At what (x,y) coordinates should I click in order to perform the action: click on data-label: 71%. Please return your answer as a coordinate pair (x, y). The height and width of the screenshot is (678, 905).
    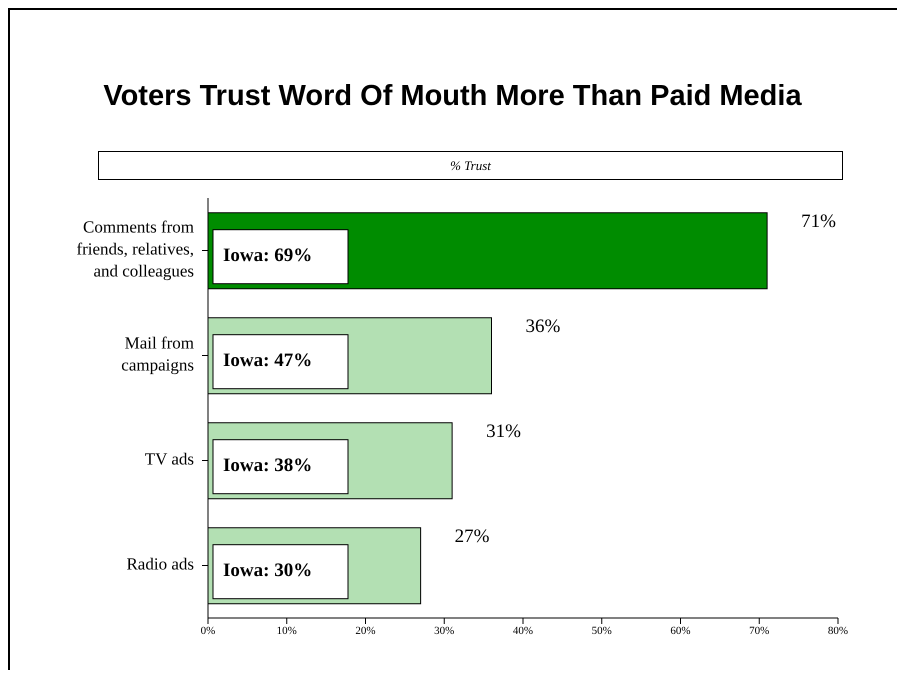
    Looking at the image, I should click on (818, 221).